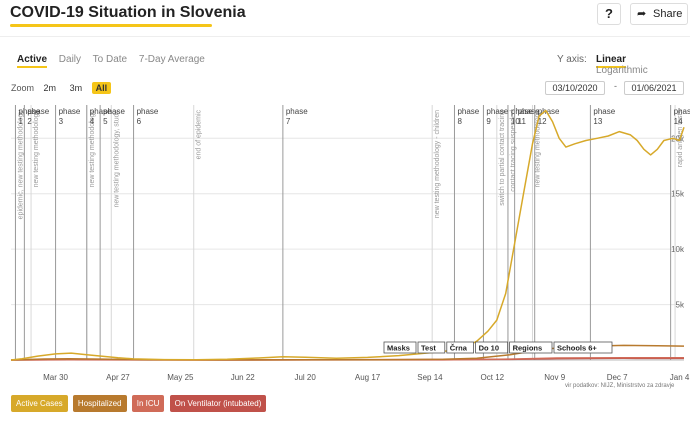 Image resolution: width=690 pixels, height=427 pixels. What do you see at coordinates (617, 377) in the screenshot?
I see `x-tick-label: Dec 7` at bounding box center [617, 377].